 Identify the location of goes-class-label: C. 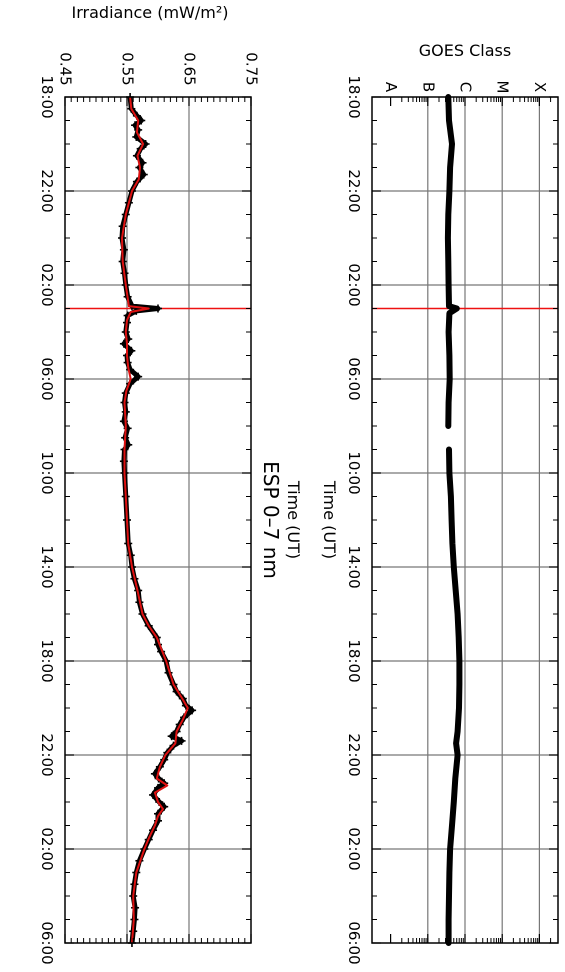
(466, 87).